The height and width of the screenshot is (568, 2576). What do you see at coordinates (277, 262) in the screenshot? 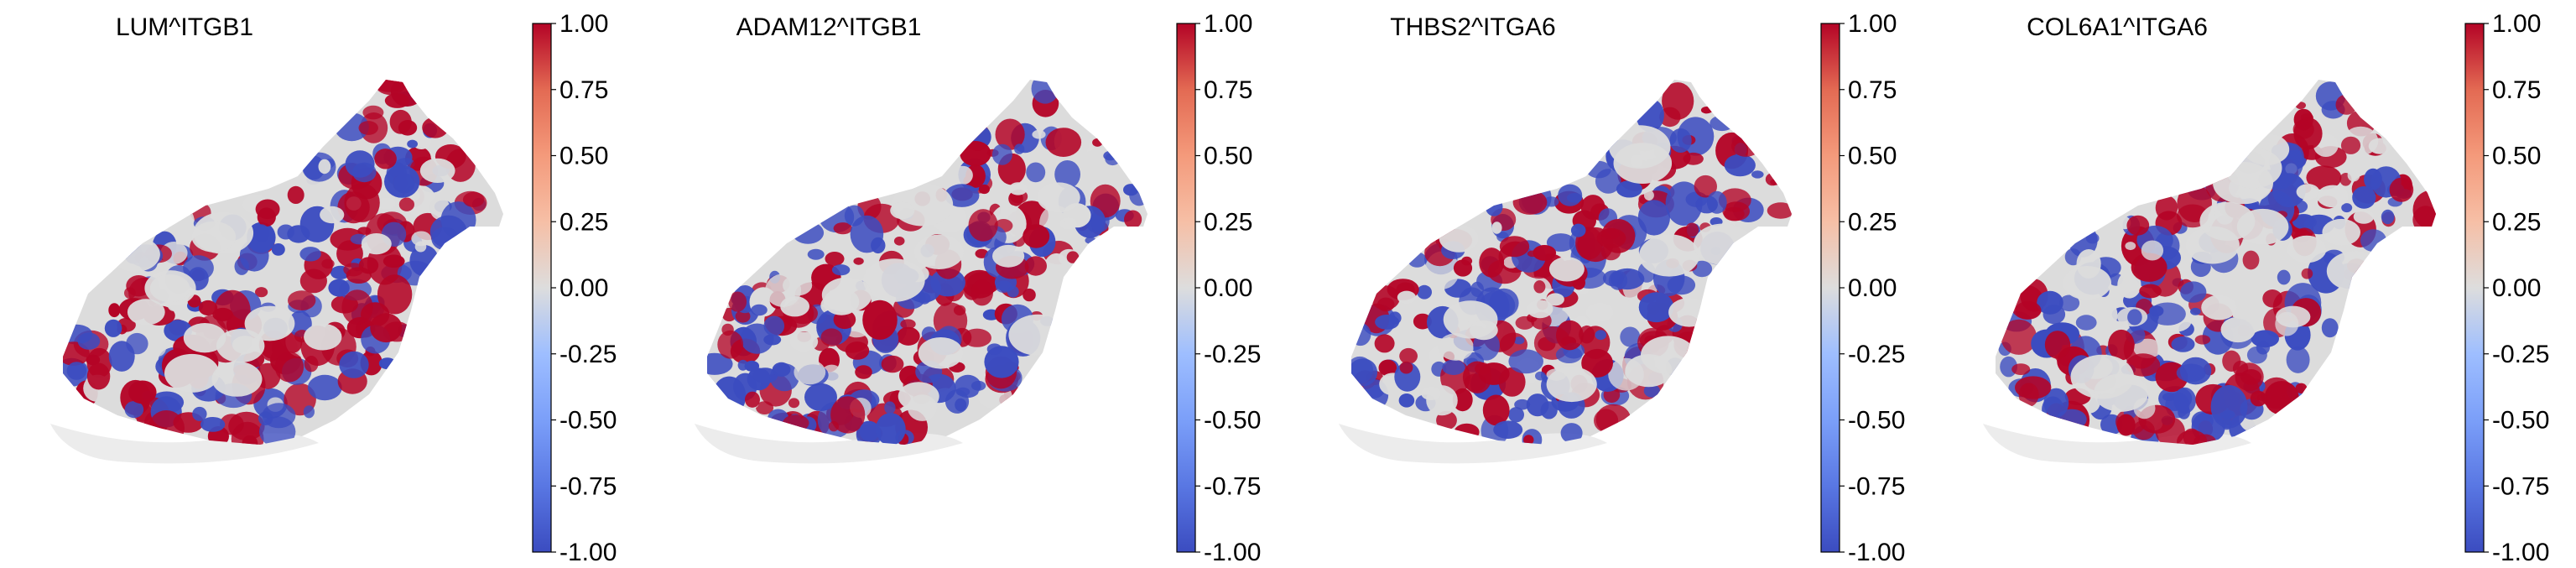
I see `spot-layer` at bounding box center [277, 262].